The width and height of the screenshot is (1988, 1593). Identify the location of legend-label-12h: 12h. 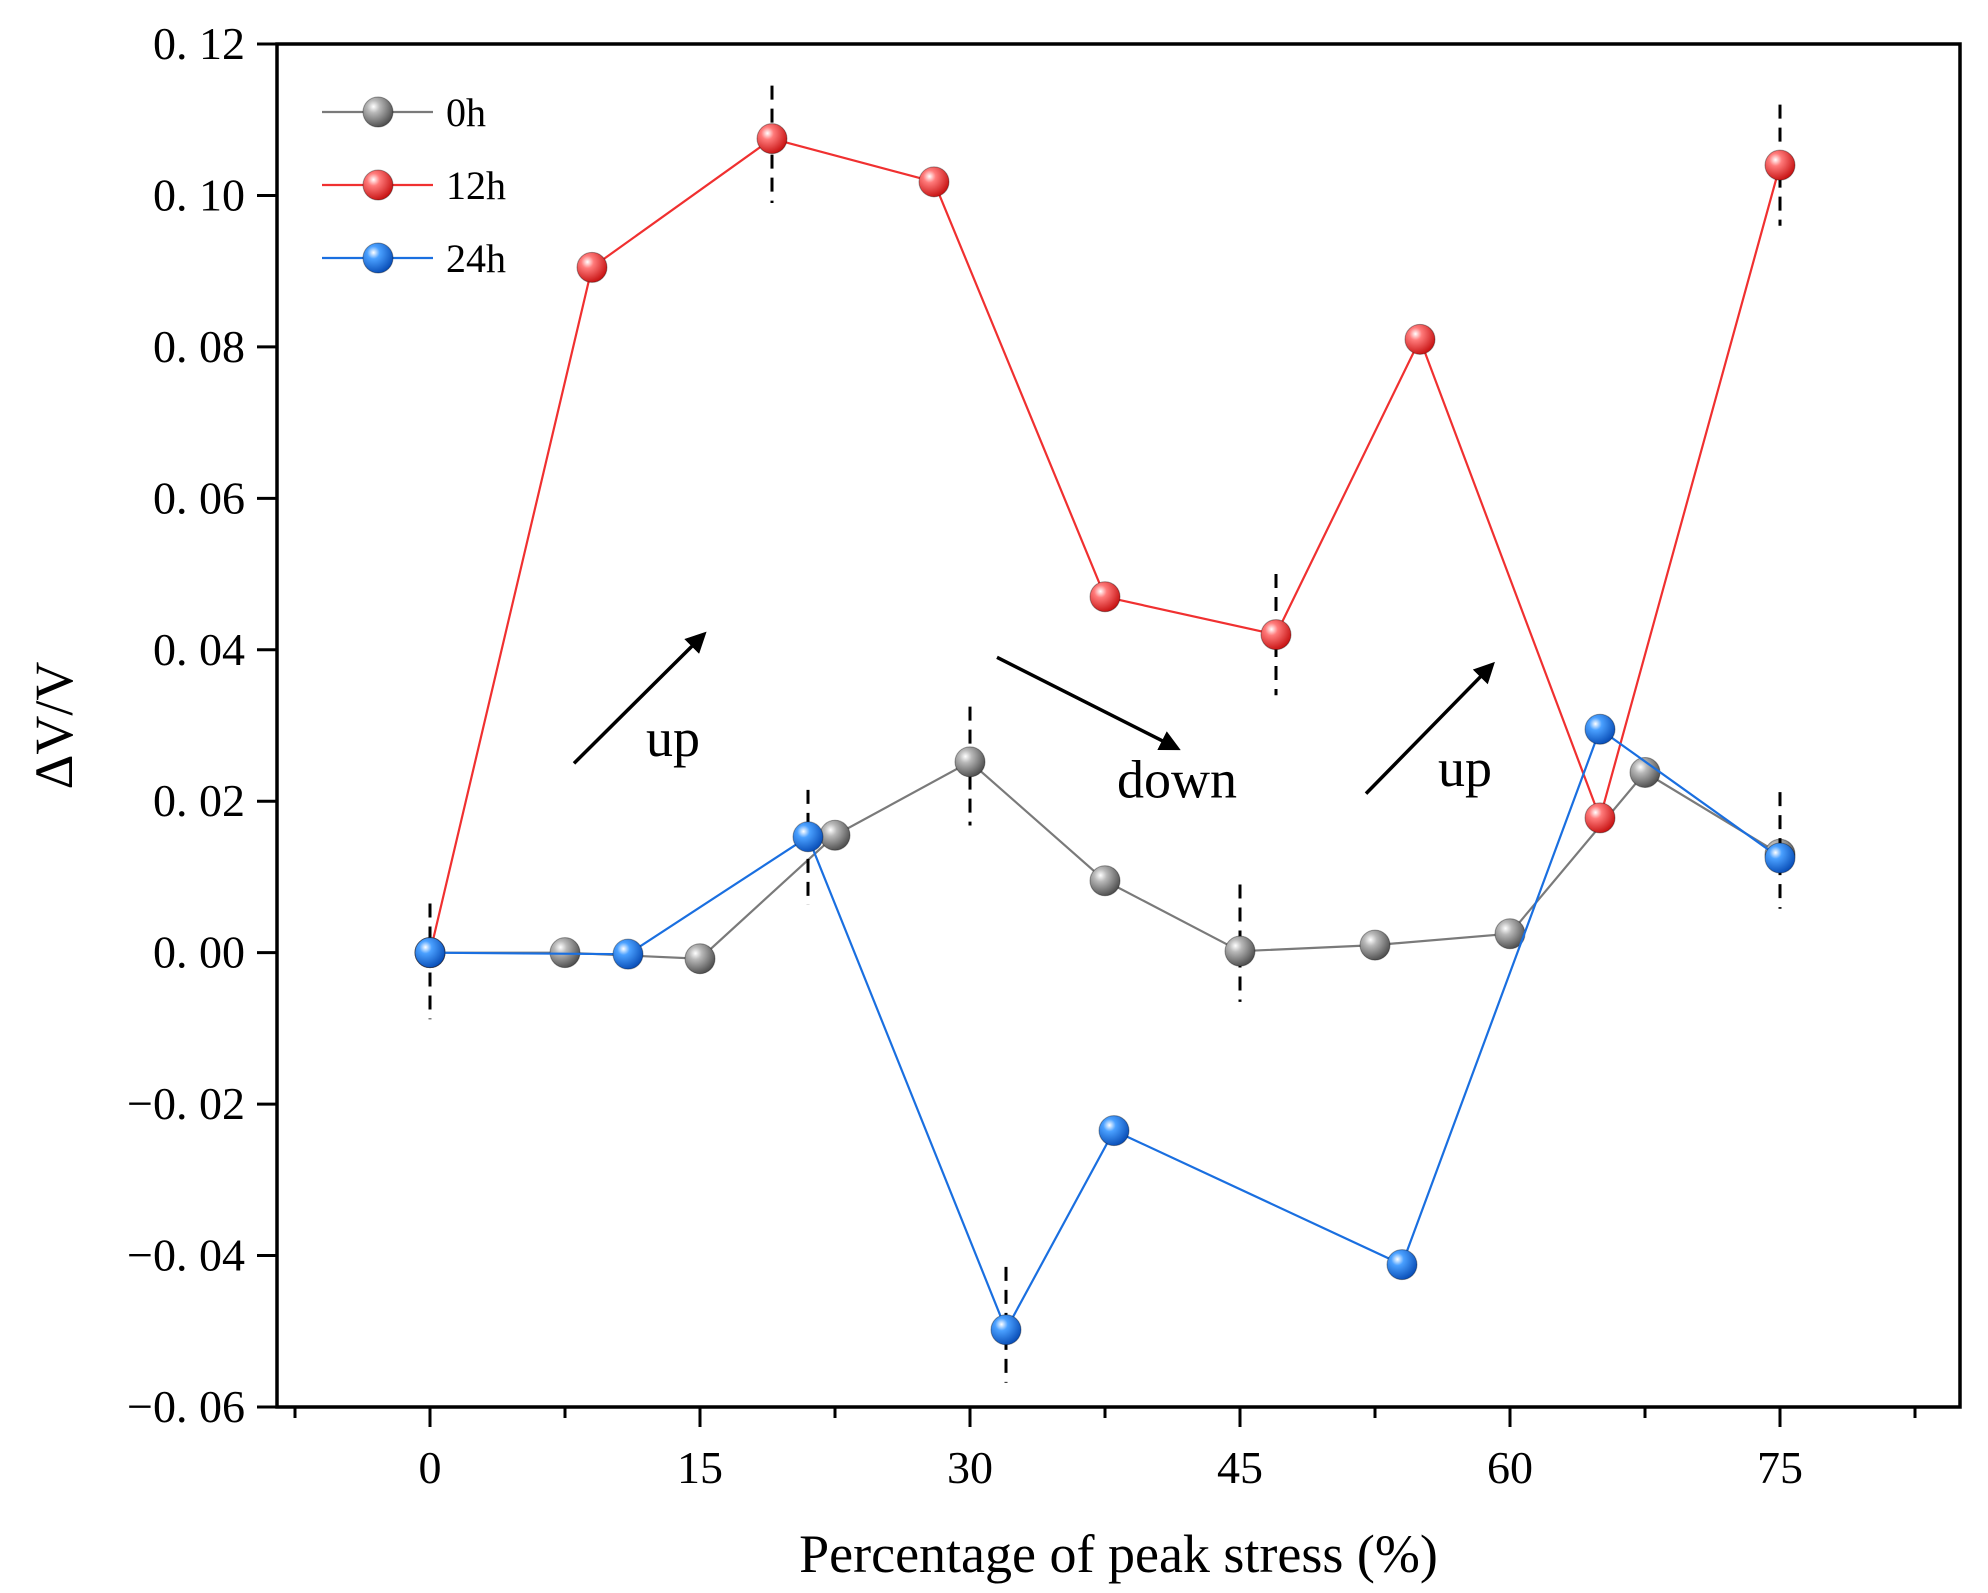
(476, 185).